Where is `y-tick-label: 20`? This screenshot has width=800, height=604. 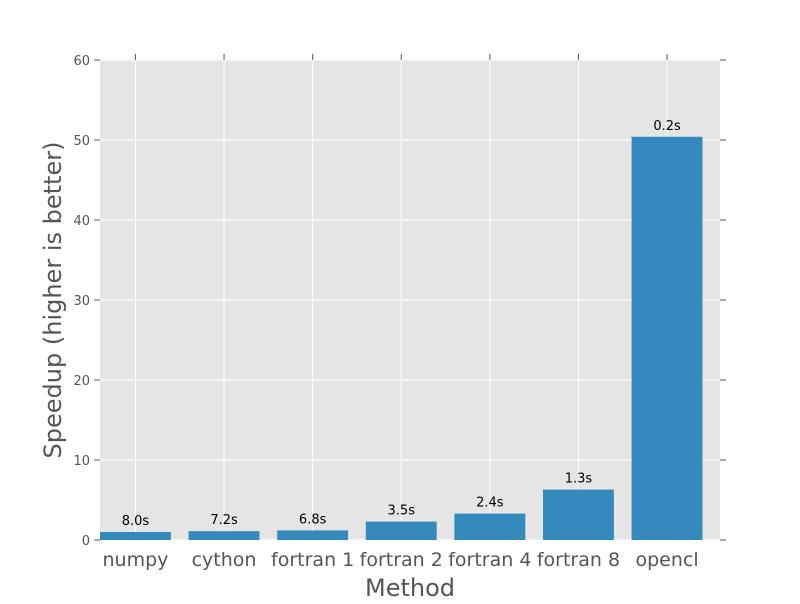
y-tick-label: 20 is located at coordinates (81, 381).